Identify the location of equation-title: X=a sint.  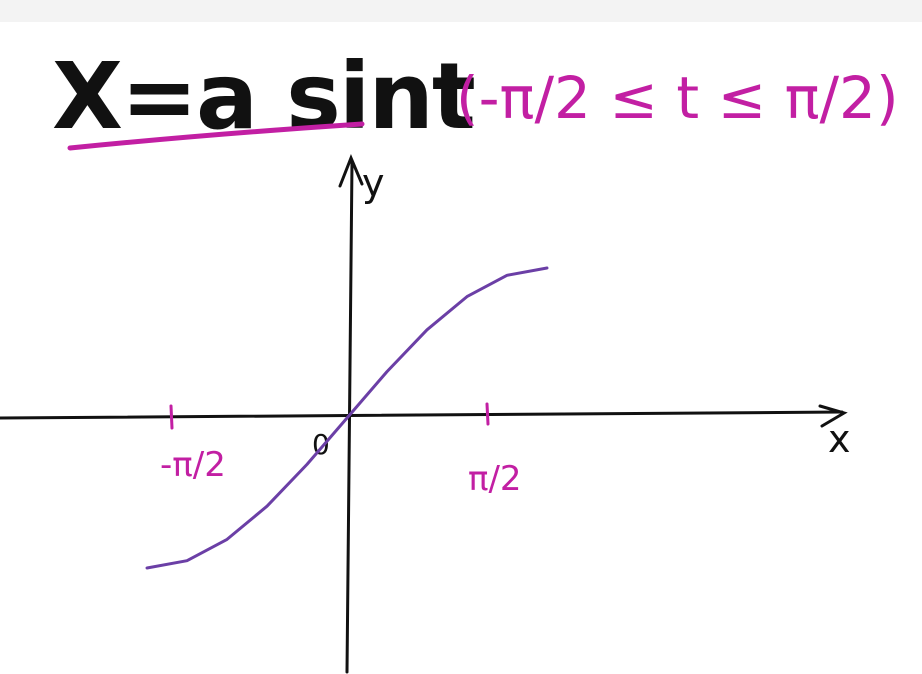
(263, 96).